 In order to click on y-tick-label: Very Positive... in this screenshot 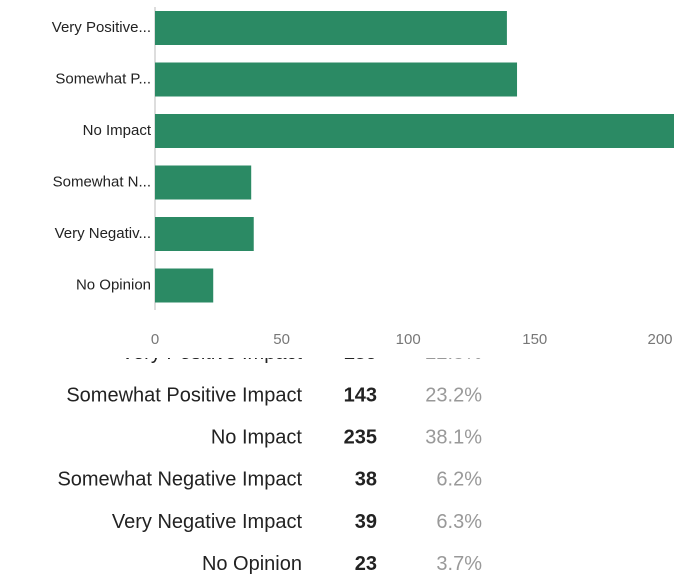, I will do `click(101, 27)`.